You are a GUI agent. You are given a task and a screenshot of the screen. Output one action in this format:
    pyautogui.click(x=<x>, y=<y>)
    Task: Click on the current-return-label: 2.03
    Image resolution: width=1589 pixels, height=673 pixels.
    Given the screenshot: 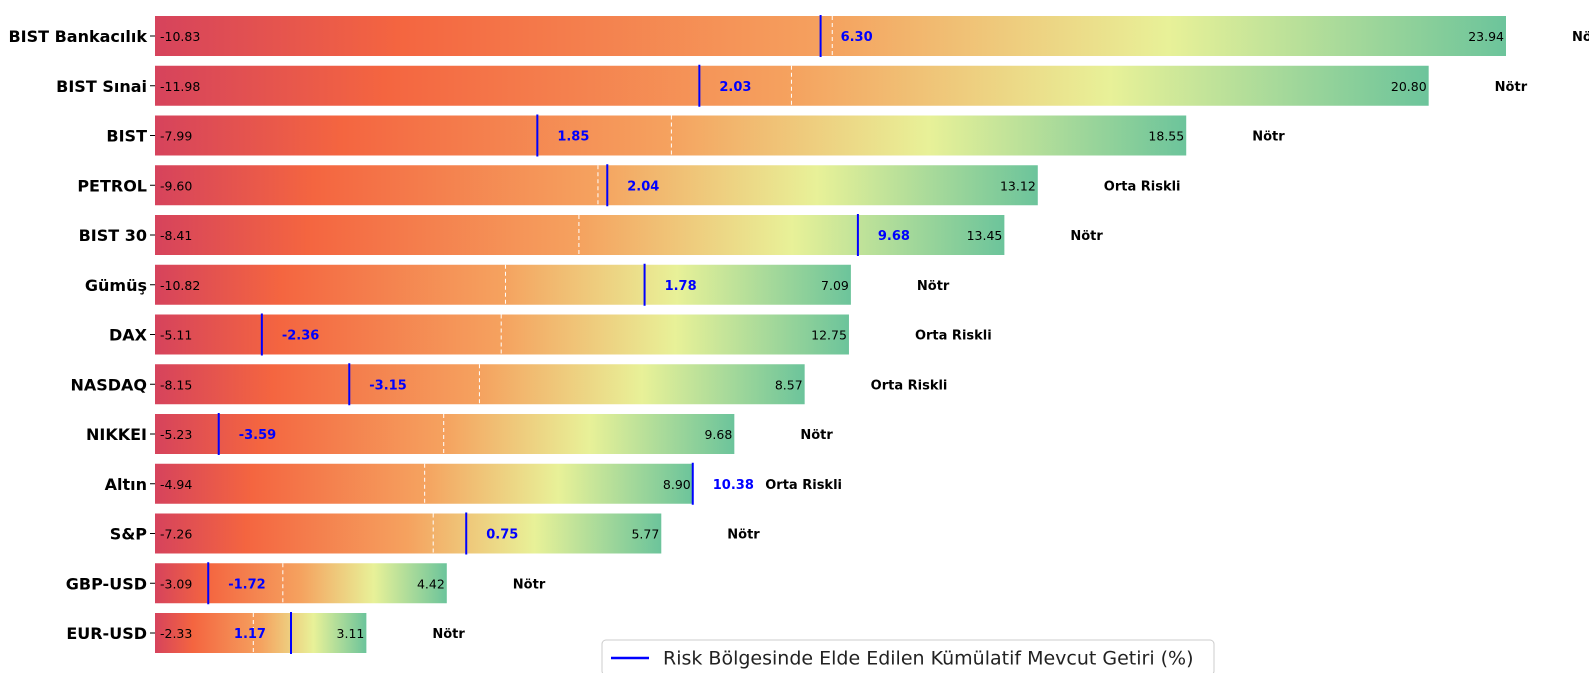 What is the action you would take?
    pyautogui.click(x=735, y=87)
    